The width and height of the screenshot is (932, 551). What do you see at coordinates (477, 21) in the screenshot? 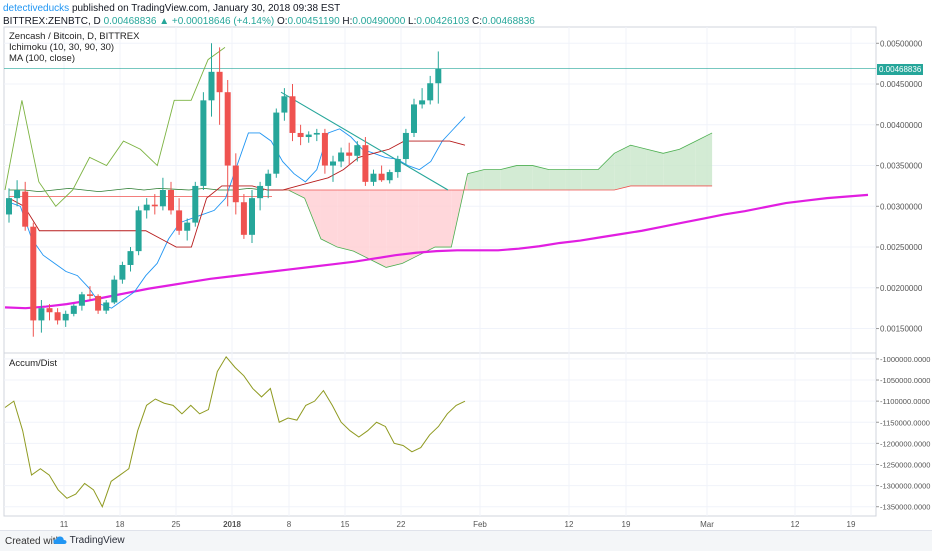
I see `close-label: C:` at bounding box center [477, 21].